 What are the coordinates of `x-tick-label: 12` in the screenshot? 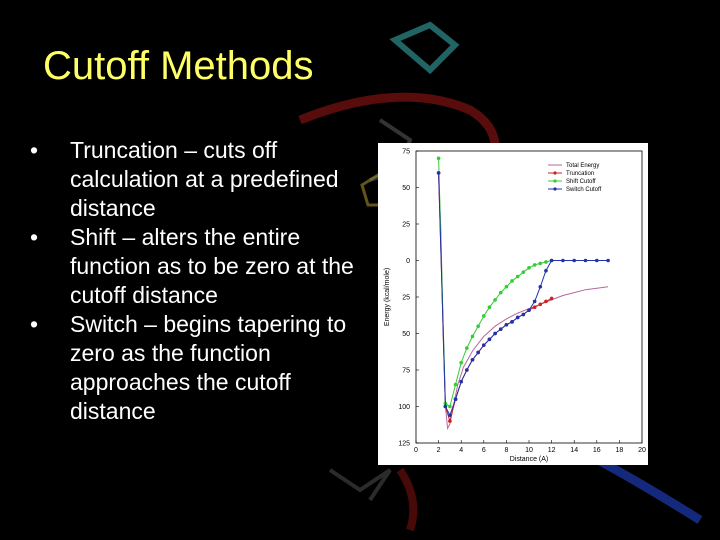 It's located at (552, 450).